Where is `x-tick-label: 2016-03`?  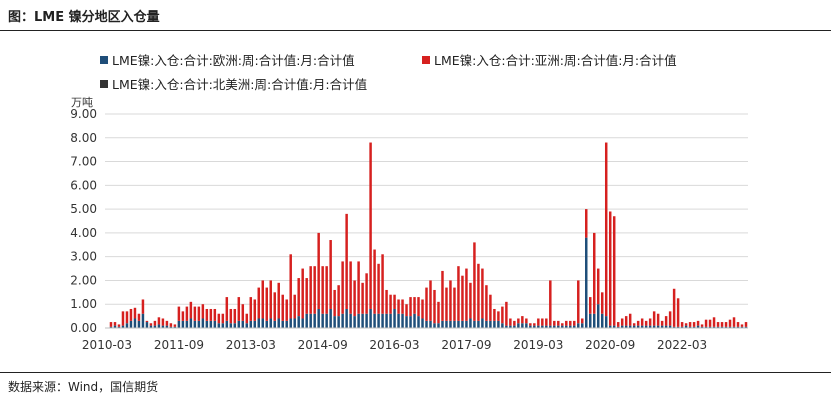
x-tick-label: 2016-03 is located at coordinates (394, 345).